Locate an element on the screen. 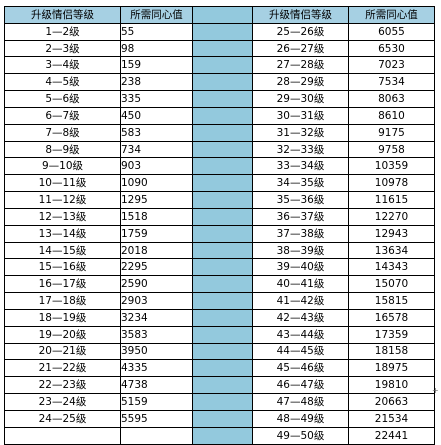  table-row: 10—11级 1090 34—35级 10978 is located at coordinates (219, 183).